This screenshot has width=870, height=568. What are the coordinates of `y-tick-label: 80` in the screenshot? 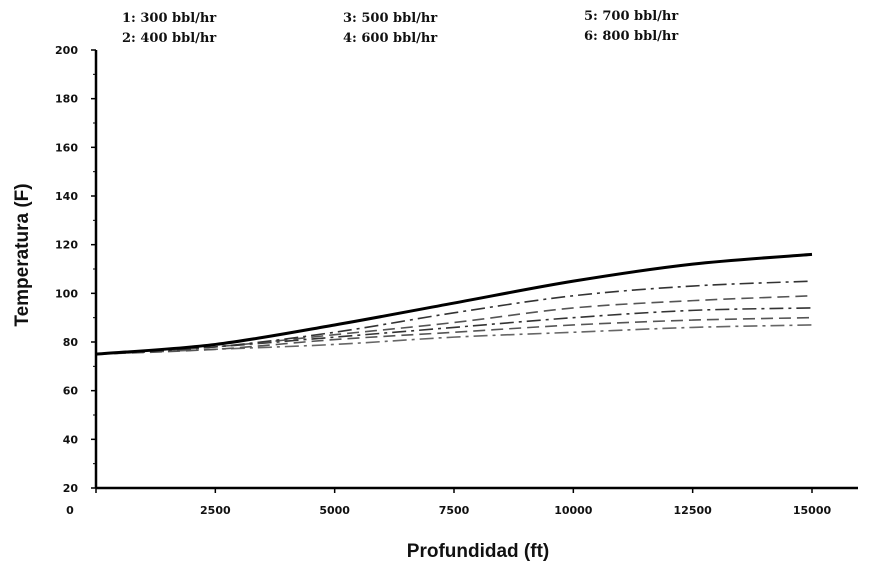 It's located at (71, 342).